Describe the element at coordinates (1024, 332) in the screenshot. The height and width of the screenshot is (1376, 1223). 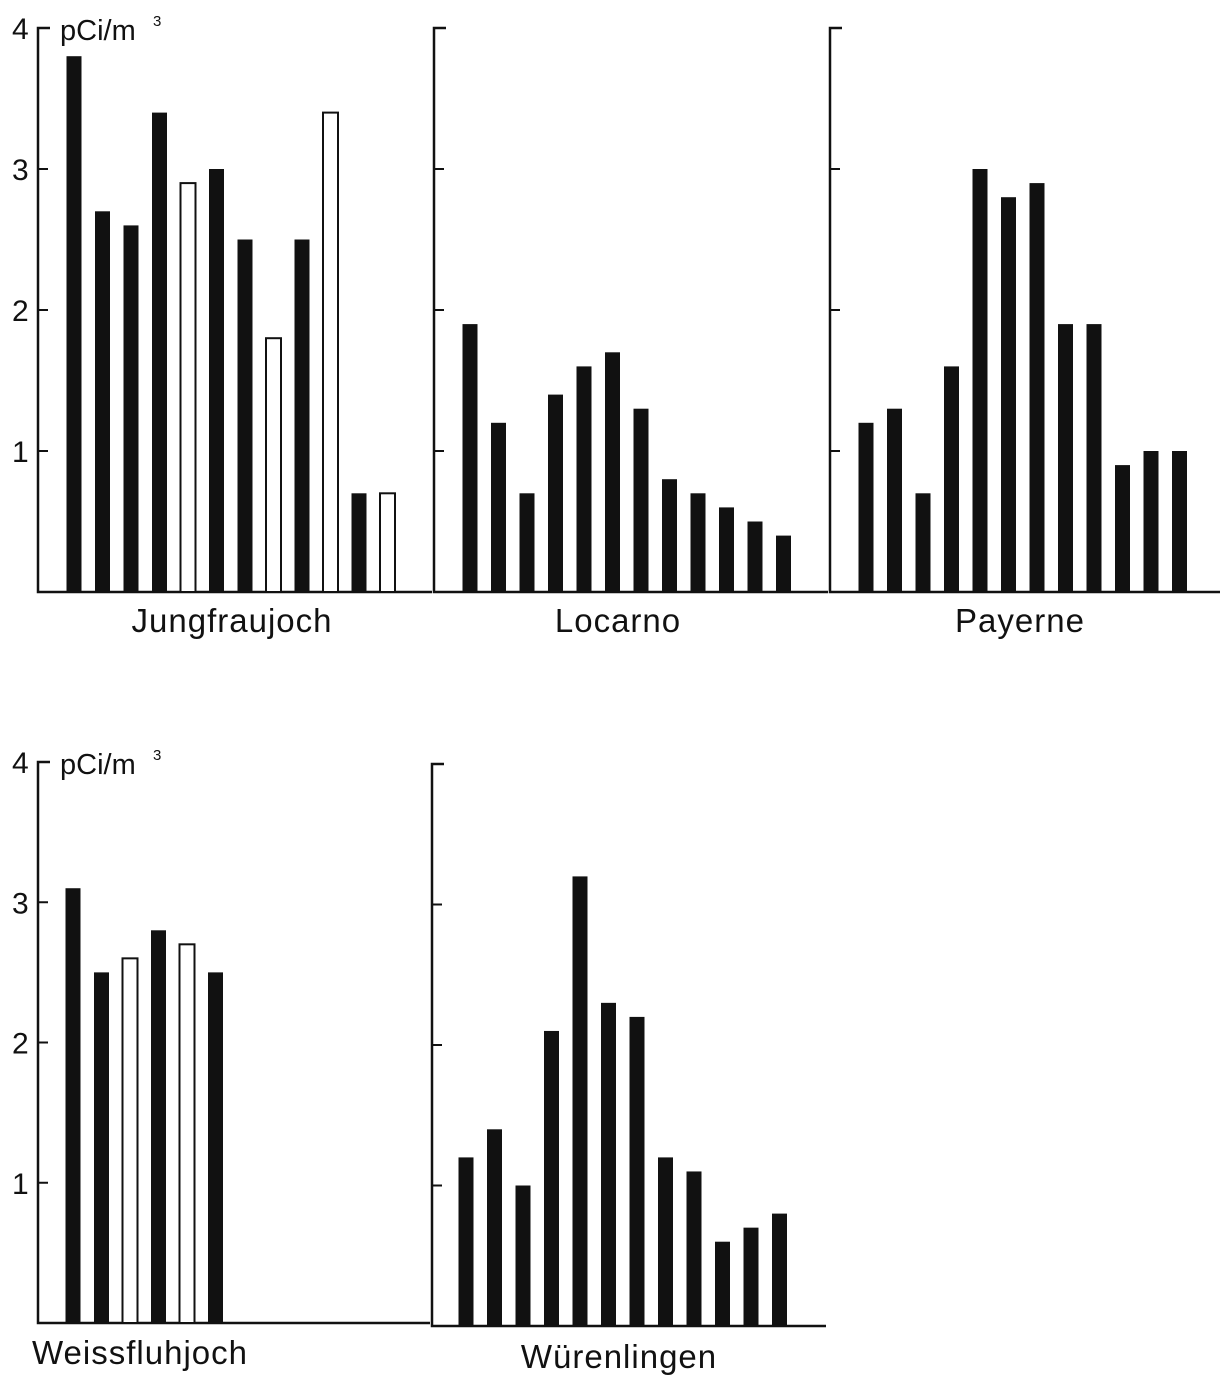
I see `station-panel: Payerne` at that location.